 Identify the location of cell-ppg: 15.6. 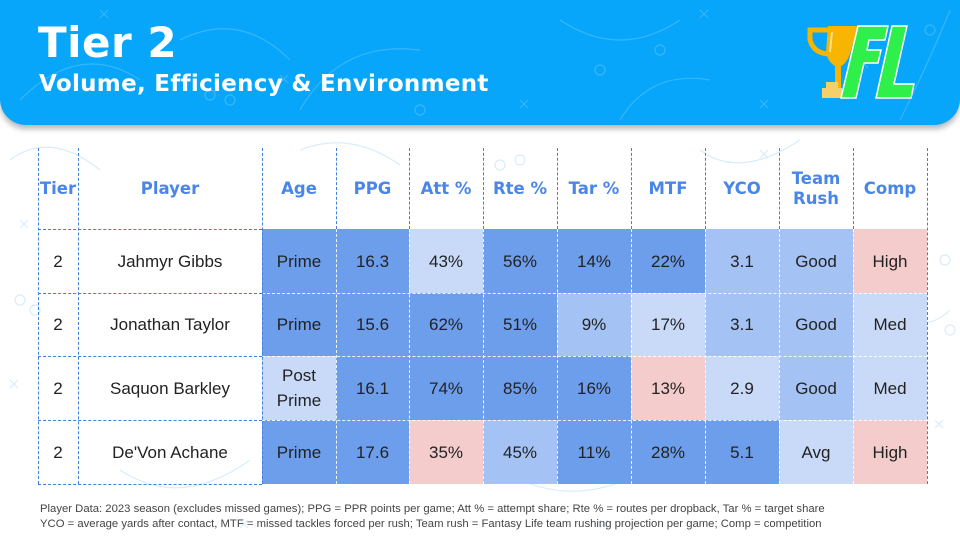
(372, 324).